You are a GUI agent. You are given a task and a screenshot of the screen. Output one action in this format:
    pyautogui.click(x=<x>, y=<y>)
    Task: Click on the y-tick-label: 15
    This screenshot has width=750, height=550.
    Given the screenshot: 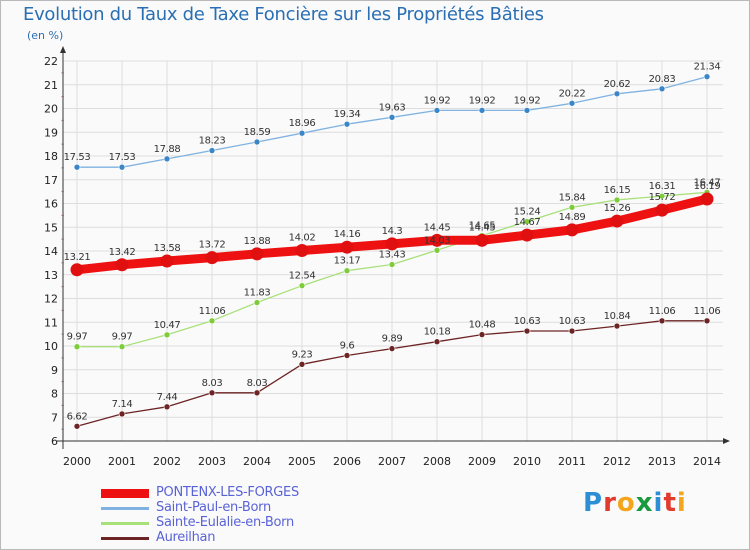 What is the action you would take?
    pyautogui.click(x=51, y=227)
    